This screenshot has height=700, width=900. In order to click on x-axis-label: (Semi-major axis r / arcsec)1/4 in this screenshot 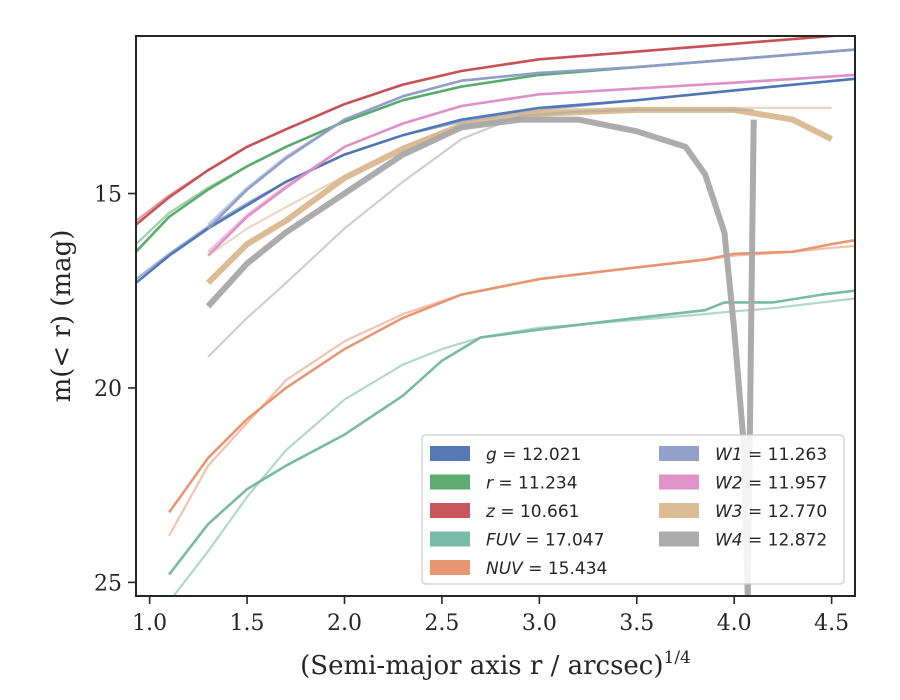, I will do `click(495, 664)`.